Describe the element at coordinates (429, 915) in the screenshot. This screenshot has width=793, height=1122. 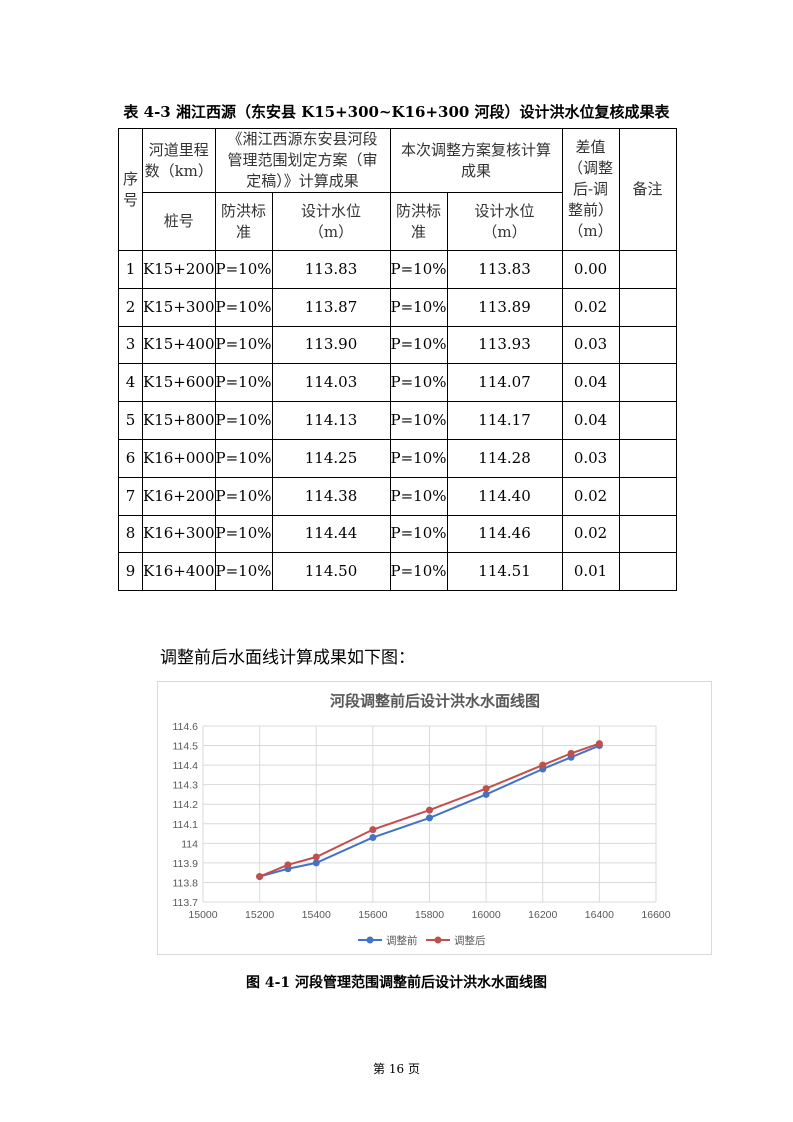
I see `x-tick-label: 15800` at that location.